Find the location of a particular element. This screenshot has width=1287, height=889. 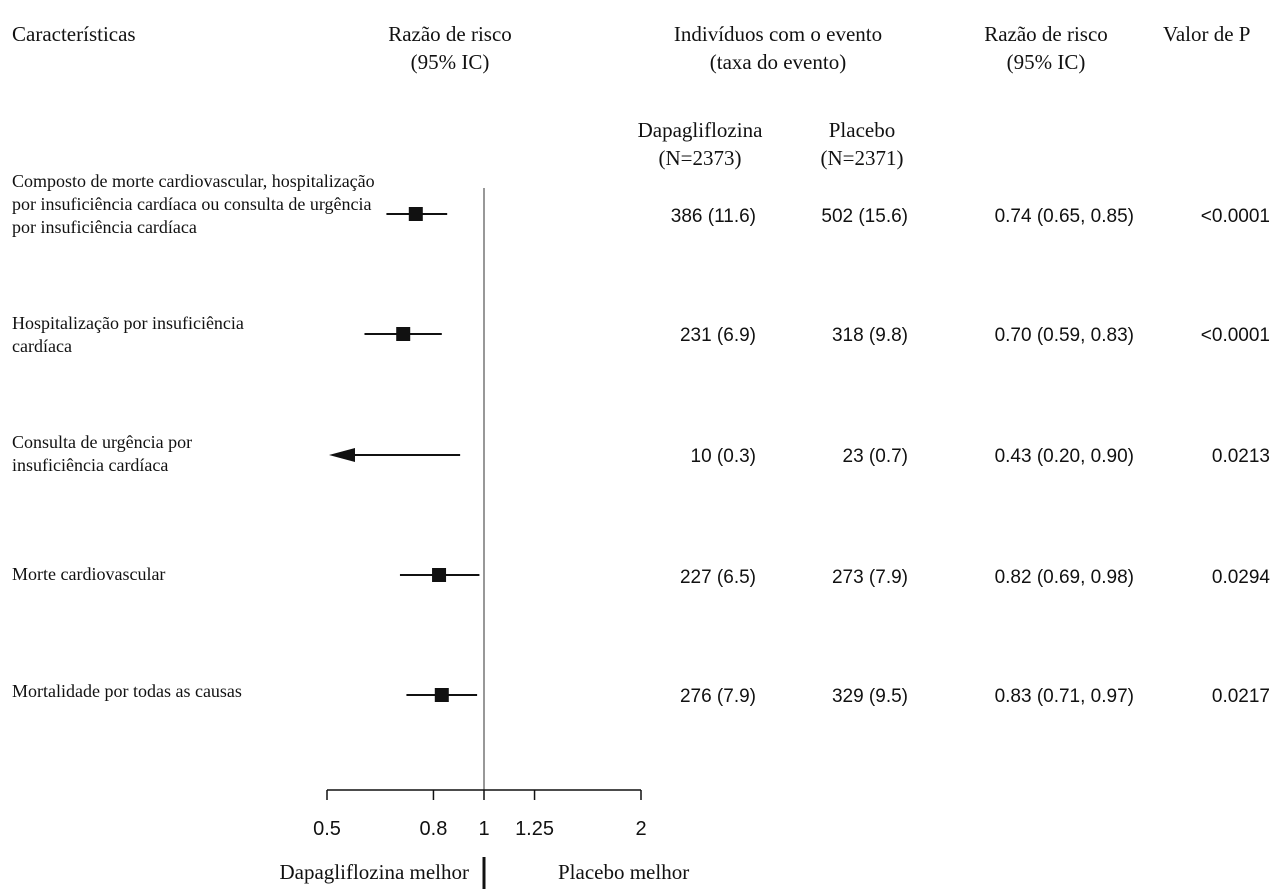

row-placebo-events: 502 (15.6) is located at coordinates (864, 216).